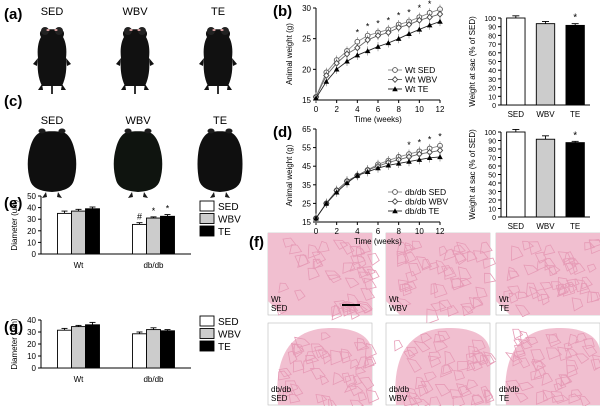  What do you see at coordinates (422, 211) in the screenshot?
I see `d-legend-label: db/db TE` at bounding box center [422, 211].